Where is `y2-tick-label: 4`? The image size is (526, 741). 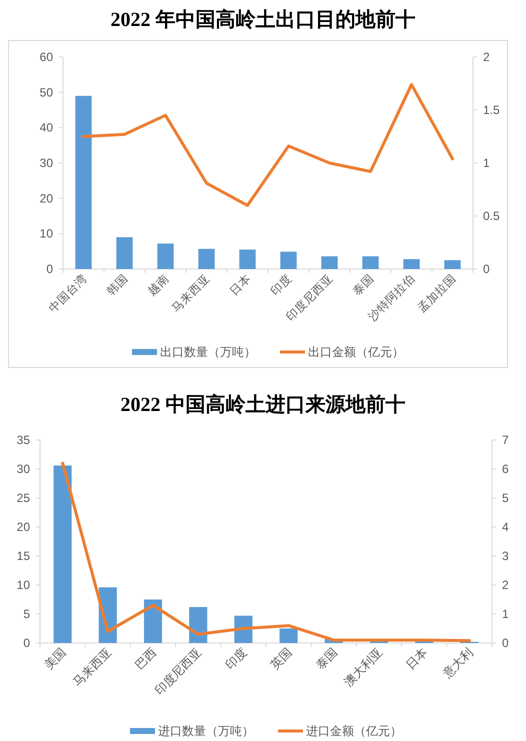 y2-tick-label: 4 is located at coordinates (505, 527).